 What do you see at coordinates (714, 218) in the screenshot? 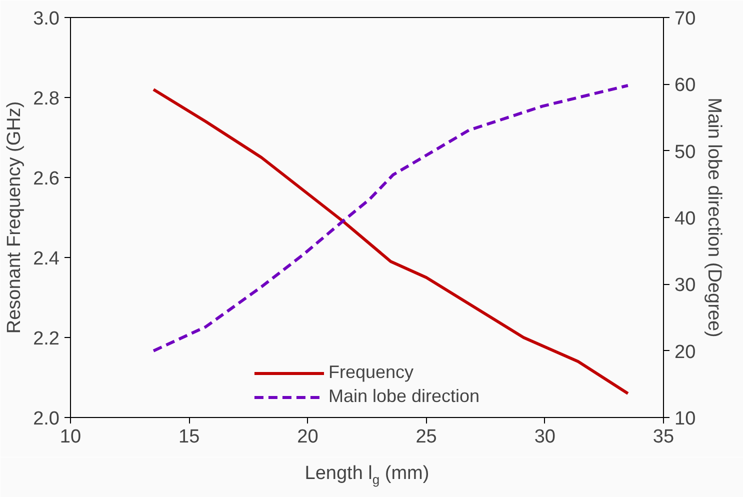
I see `y2-axis-title: Main lobe direction (Degree)` at bounding box center [714, 218].